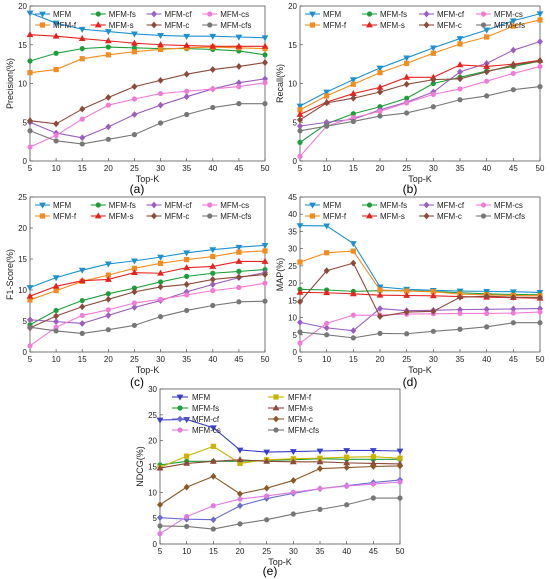 This screenshot has width=550, height=579. What do you see at coordinates (152, 467) in the screenshot?
I see `y-tick-label: 15` at bounding box center [152, 467].